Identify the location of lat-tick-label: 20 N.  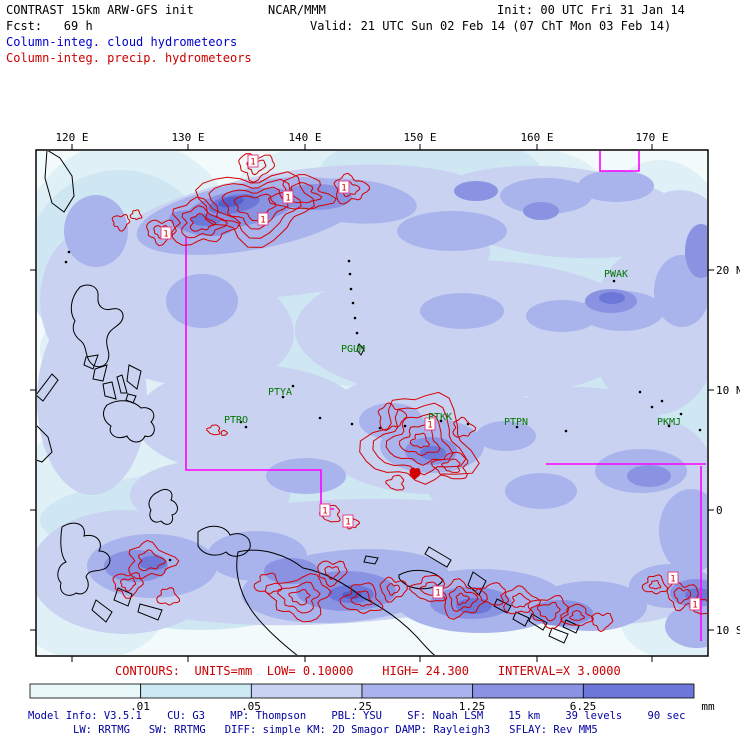
(728, 270).